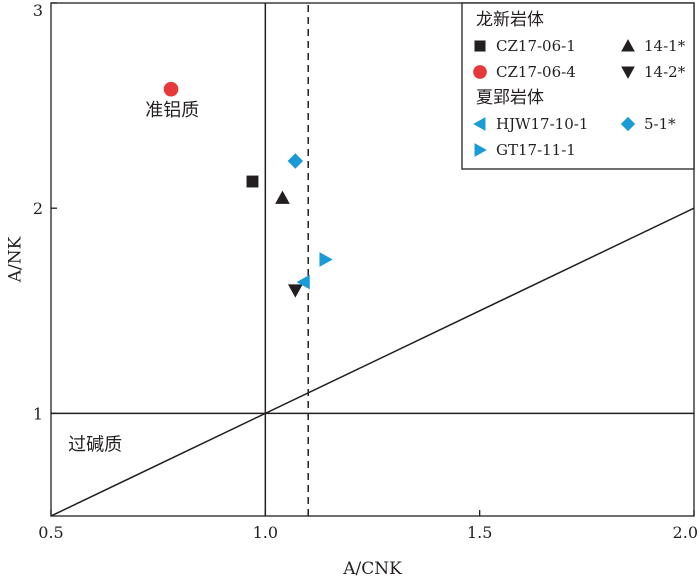 This screenshot has height=576, width=700. What do you see at coordinates (685, 532) in the screenshot?
I see `x-tick-label: 2.0` at bounding box center [685, 532].